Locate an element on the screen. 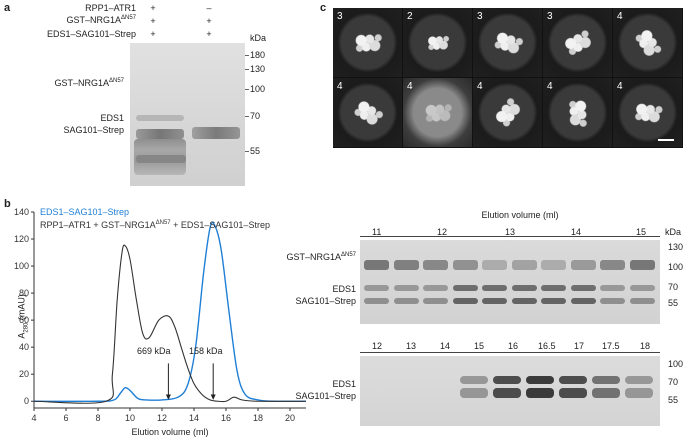  marker-a-100: 100 is located at coordinates (258, 89).